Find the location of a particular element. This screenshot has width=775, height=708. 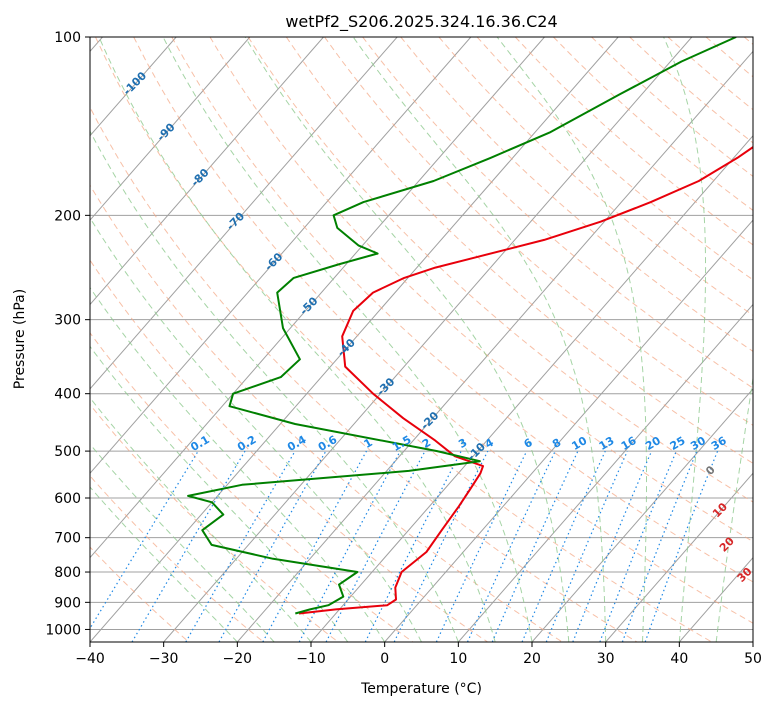

y-tick-label: 100 is located at coordinates (67, 38).